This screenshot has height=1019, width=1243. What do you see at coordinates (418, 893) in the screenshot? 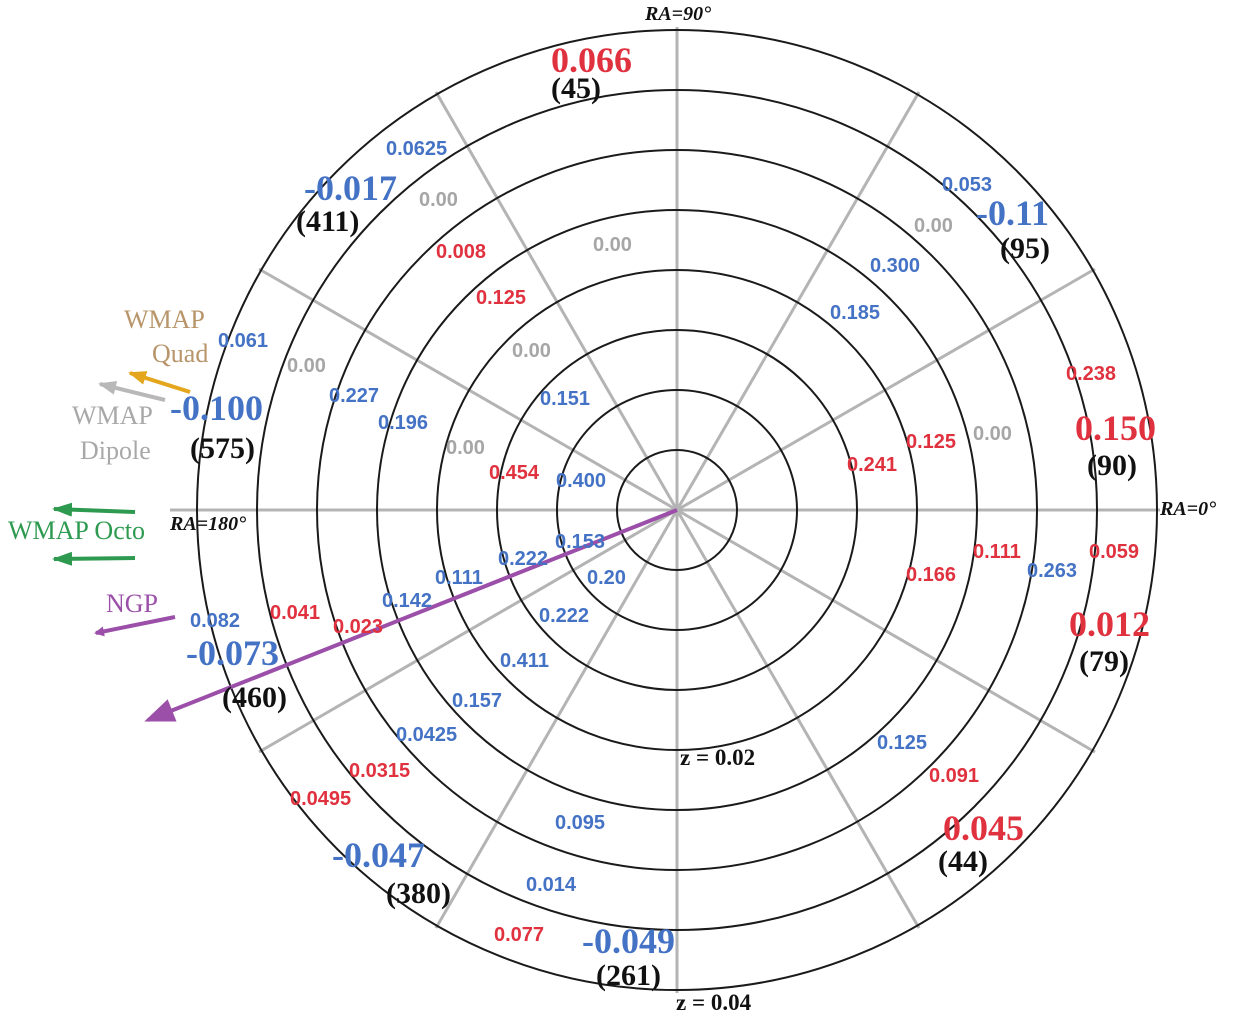
I see `sector-count: (380)` at bounding box center [418, 893].